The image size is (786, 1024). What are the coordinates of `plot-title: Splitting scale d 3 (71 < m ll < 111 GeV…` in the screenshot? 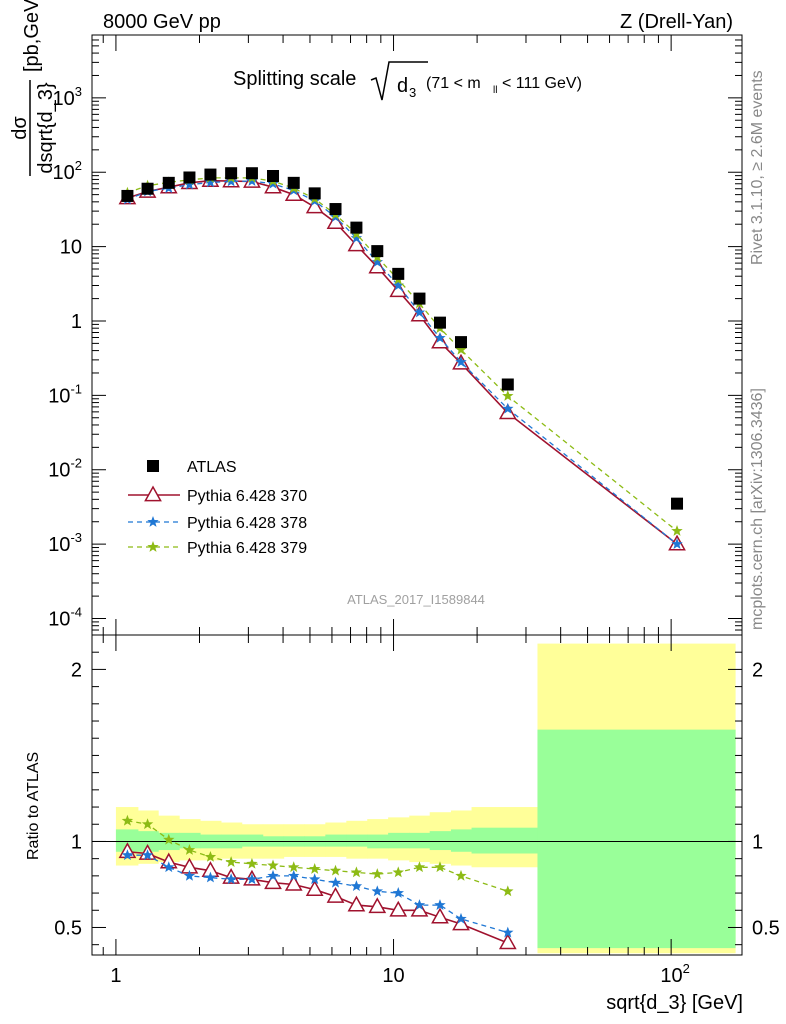 It's located at (407, 81).